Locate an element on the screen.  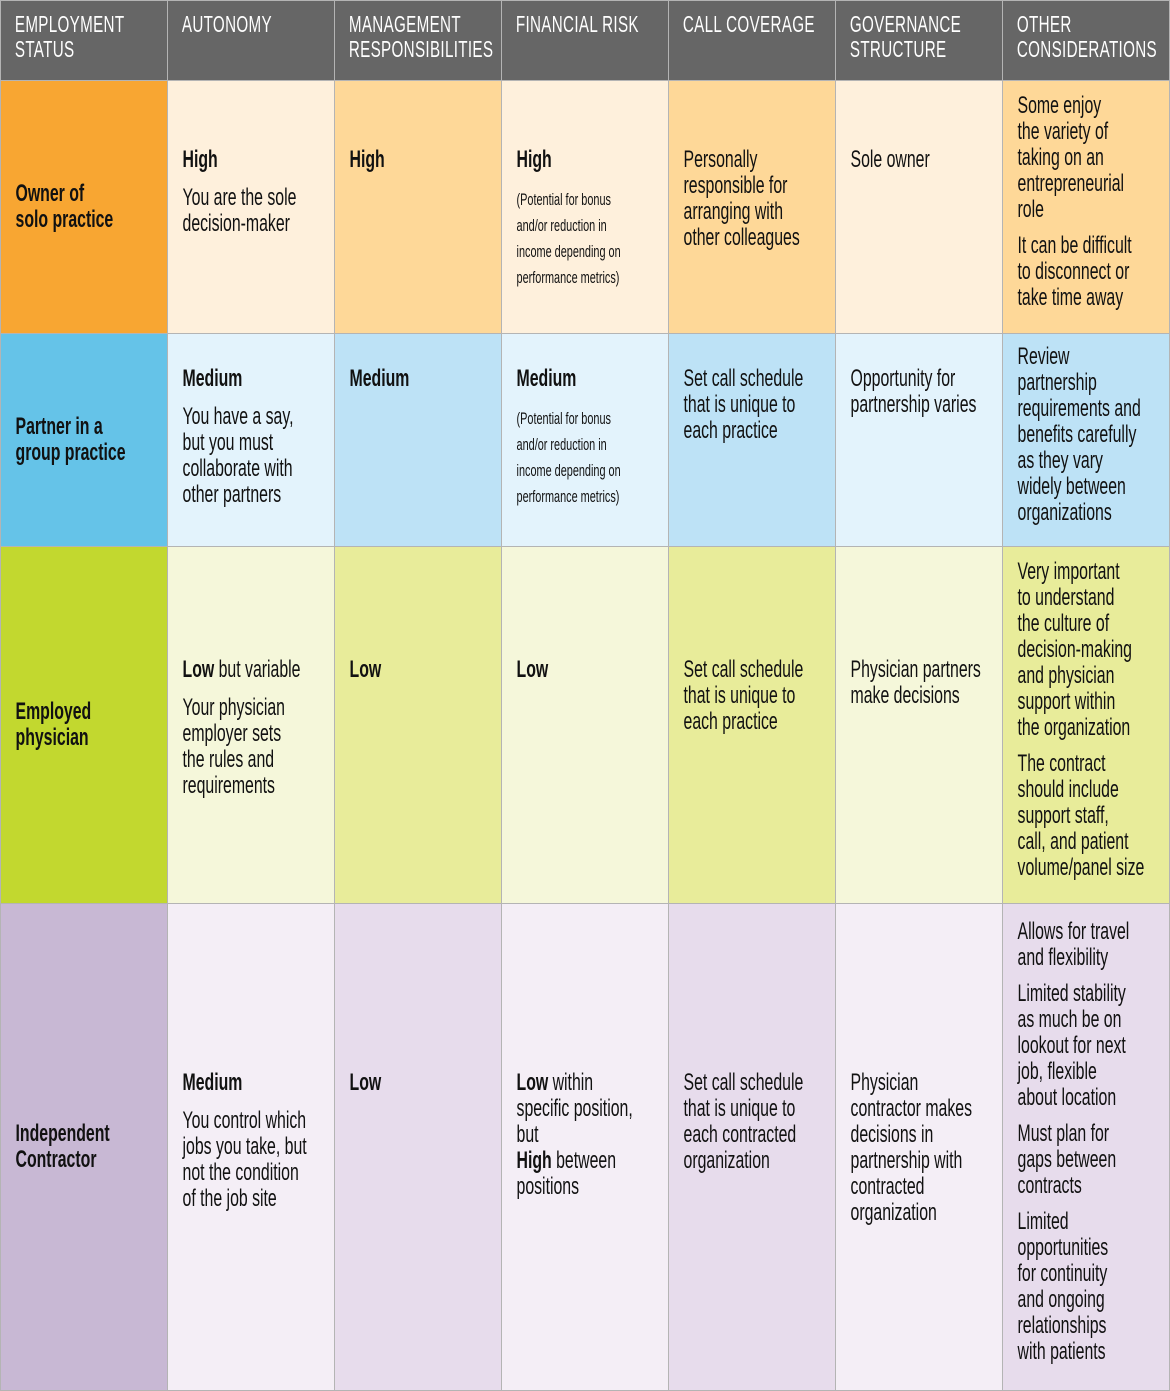
header-other-considerations: OTHER CONSIDERATIONS is located at coordinates (1086, 40).